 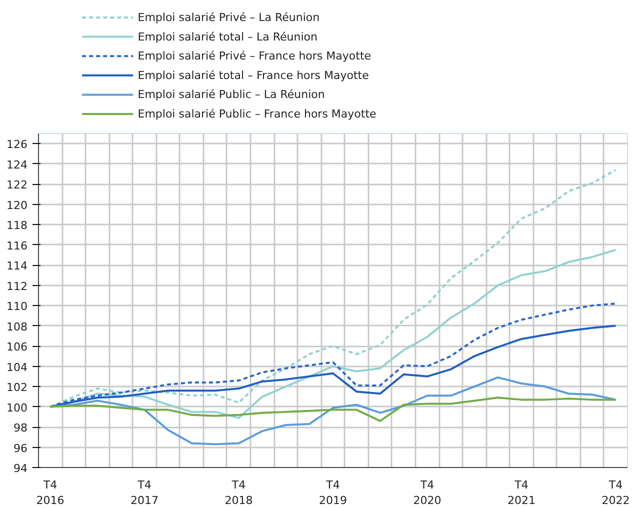 What do you see at coordinates (333, 493) in the screenshot?
I see `x-tick-label: T4 2019` at bounding box center [333, 493].